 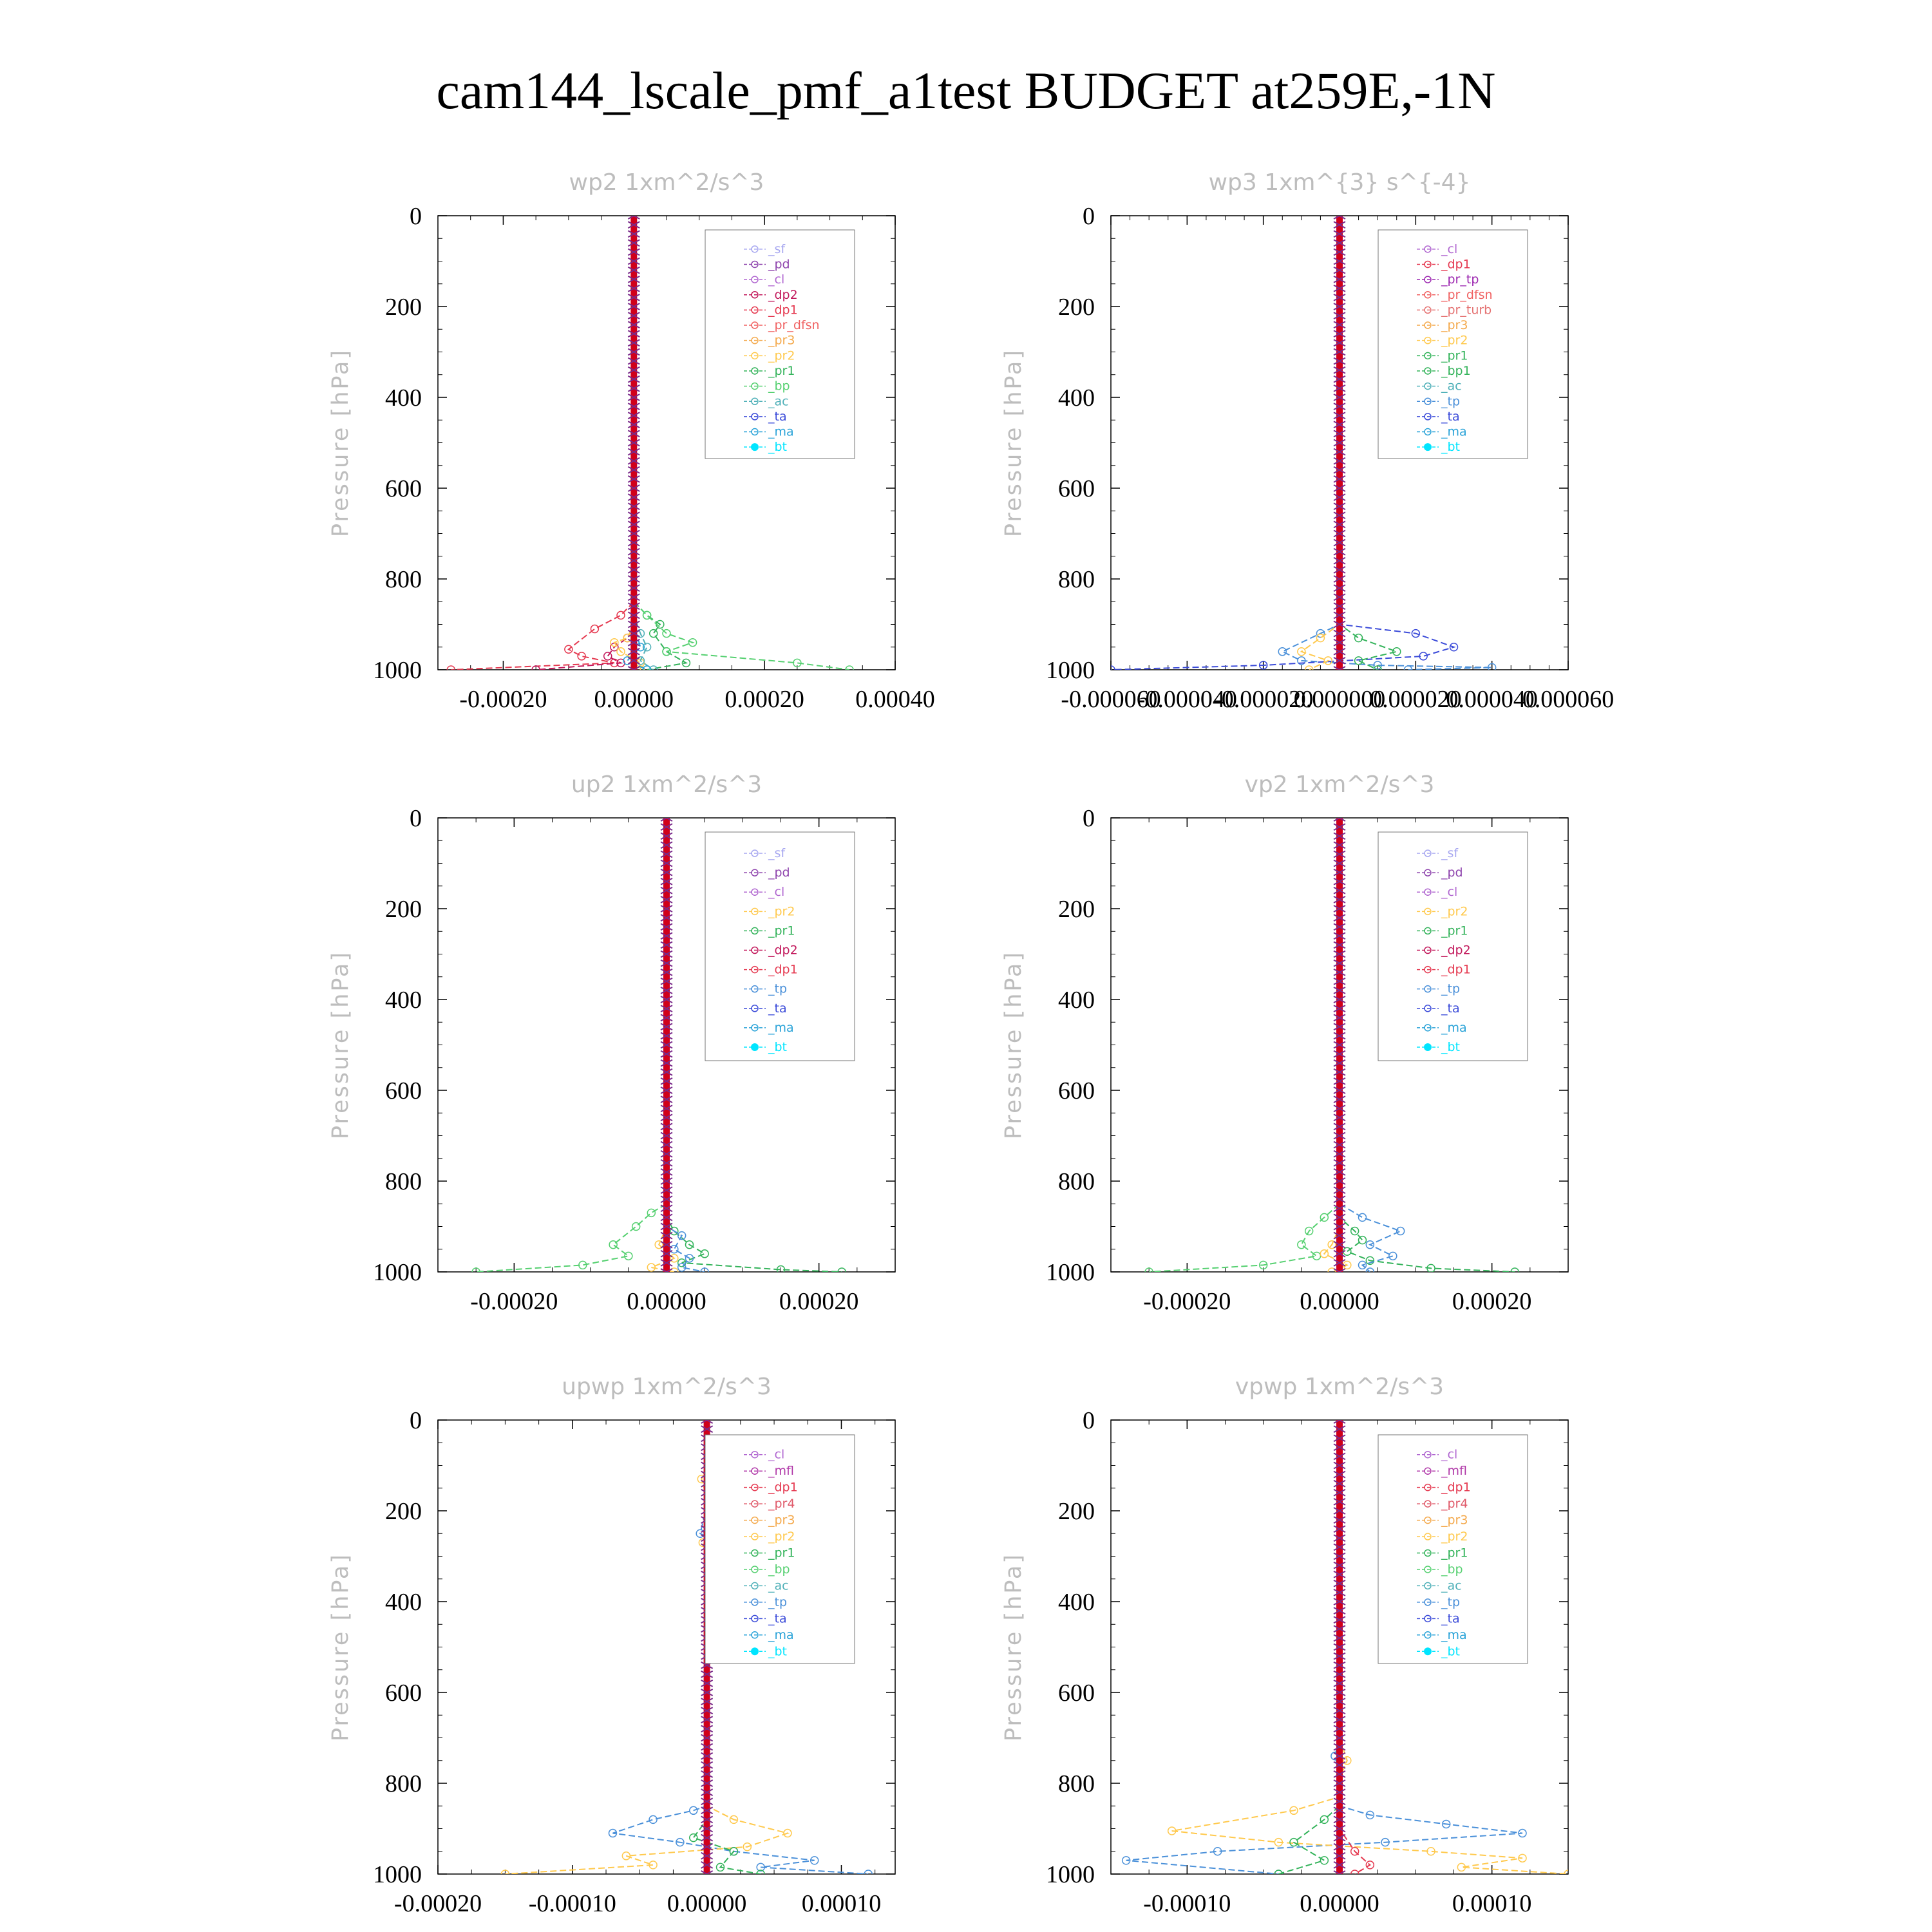 I want to click on y-tick-label: 0, so click(x=416, y=818).